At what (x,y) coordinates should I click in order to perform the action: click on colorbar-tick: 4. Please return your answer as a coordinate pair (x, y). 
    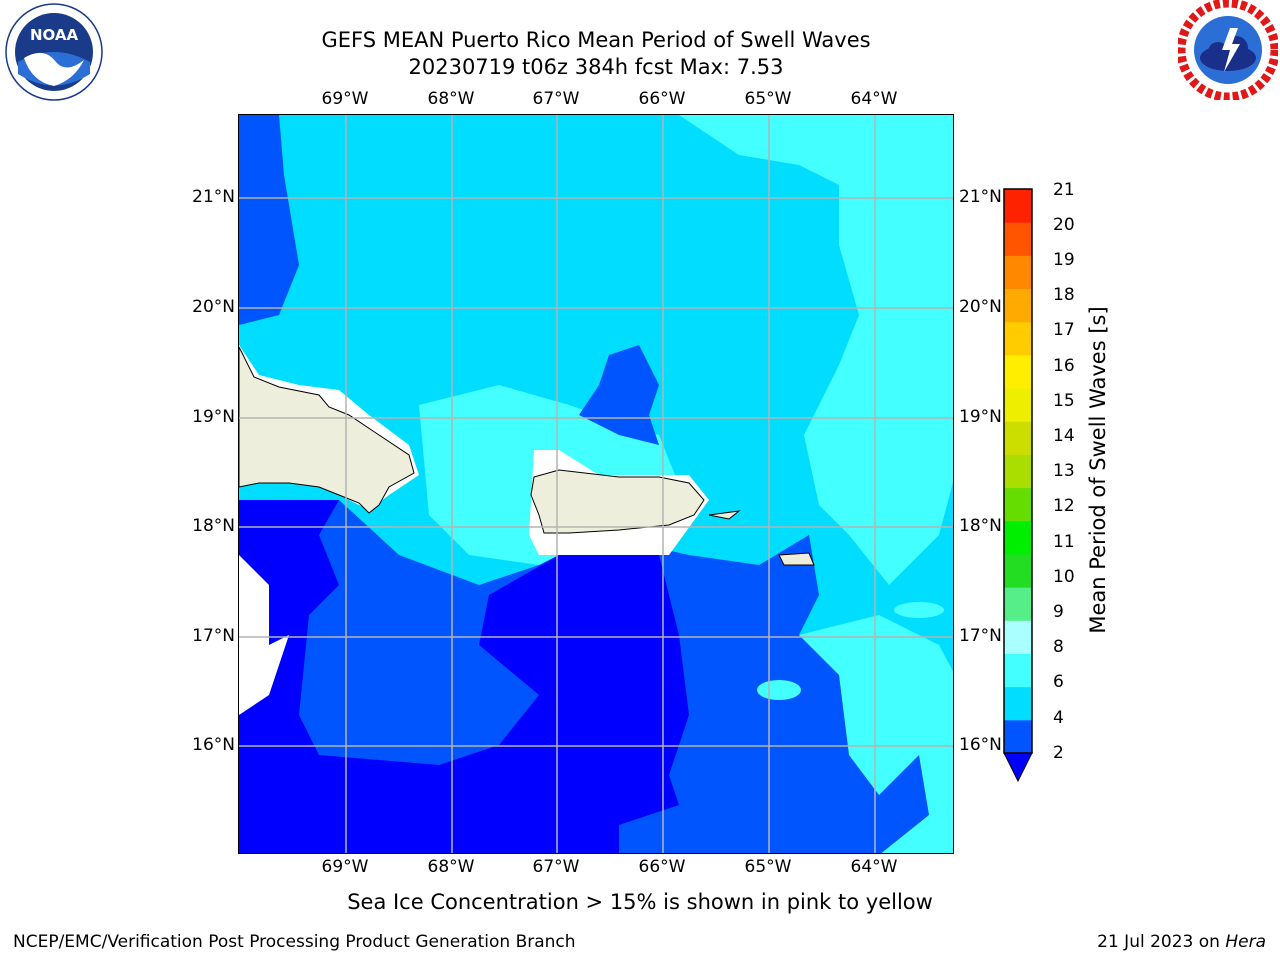
    Looking at the image, I should click on (1058, 718).